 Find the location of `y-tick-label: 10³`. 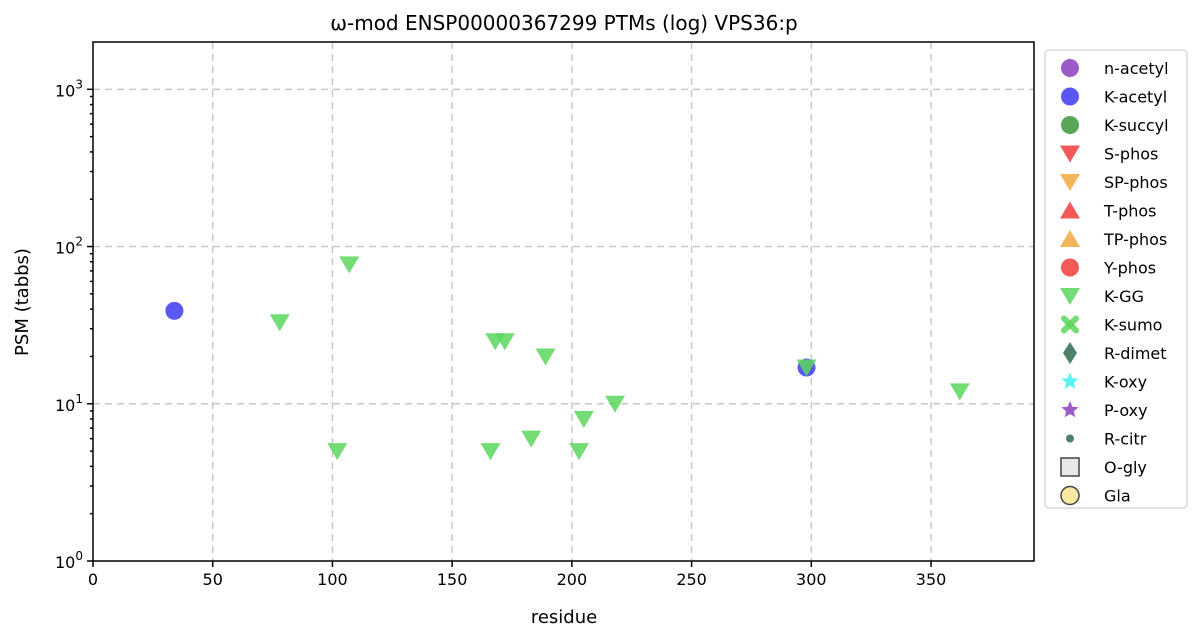

y-tick-label: 10³ is located at coordinates (69, 88).